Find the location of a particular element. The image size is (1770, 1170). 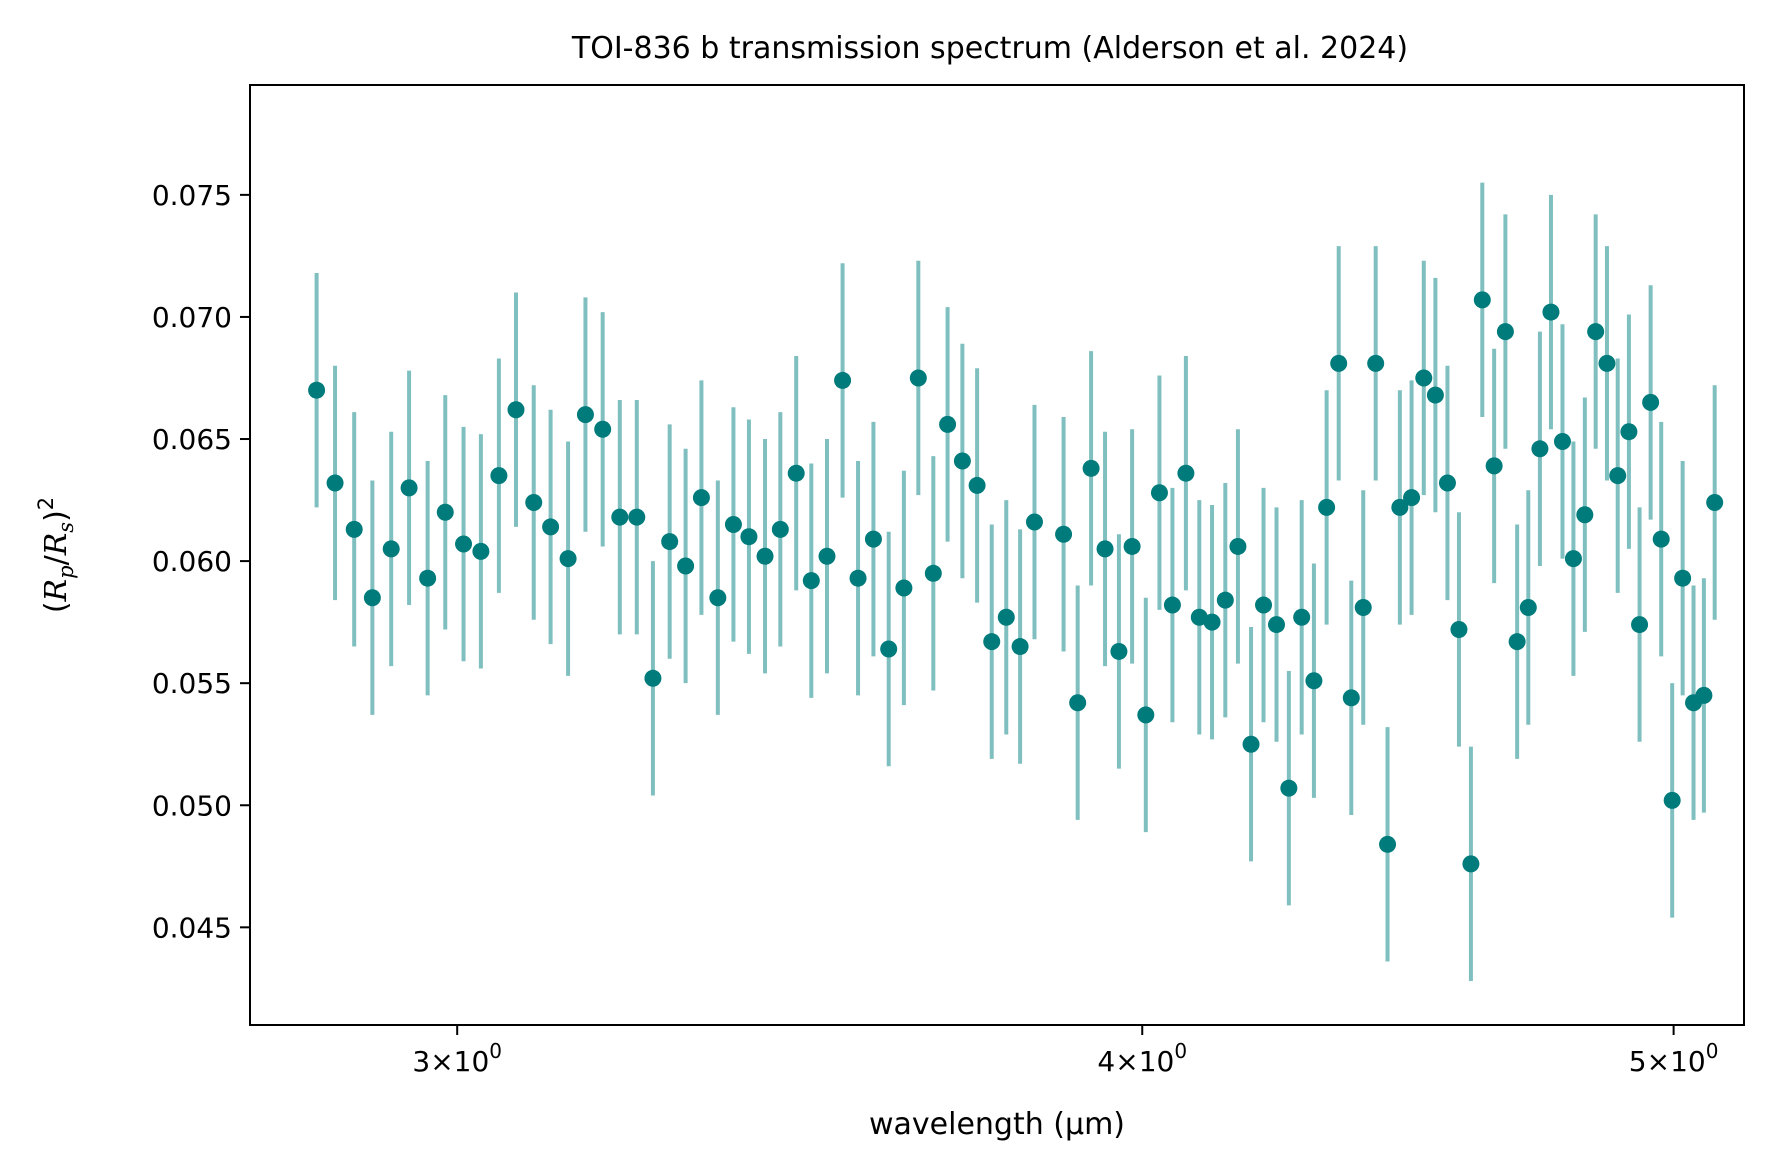

x-tick-label: 5×100 is located at coordinates (1674, 1058).